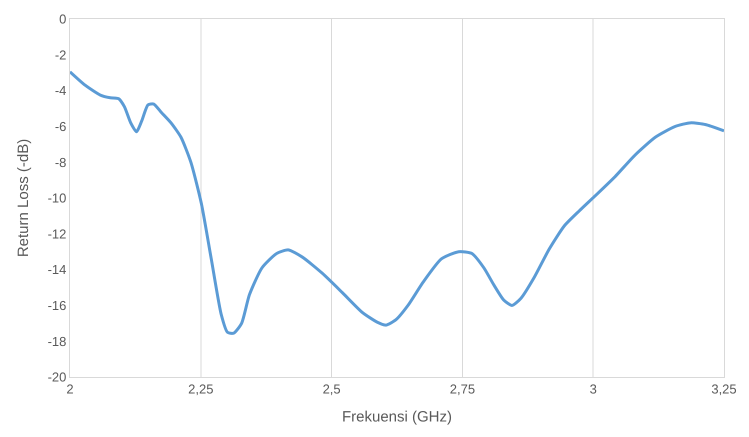  What do you see at coordinates (331, 389) in the screenshot?
I see `x-tick-label: 2,5` at bounding box center [331, 389].